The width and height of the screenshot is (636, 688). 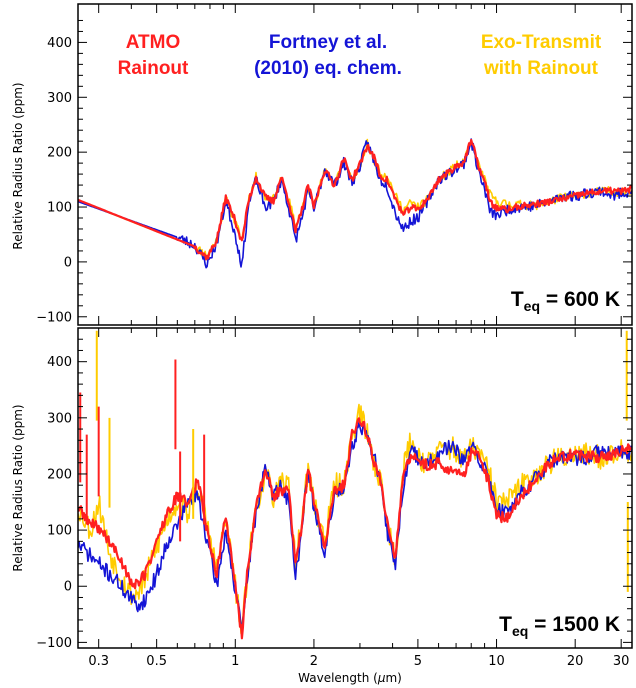 I want to click on bottom-ytick-label: −100, so click(x=54, y=643).